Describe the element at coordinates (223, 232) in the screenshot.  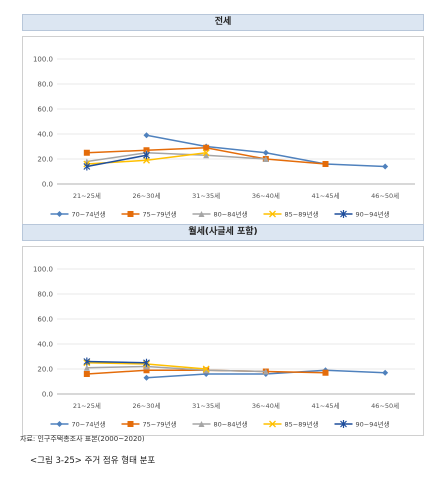
I see `chart-title: 월세(사글세 포함)` at that location.